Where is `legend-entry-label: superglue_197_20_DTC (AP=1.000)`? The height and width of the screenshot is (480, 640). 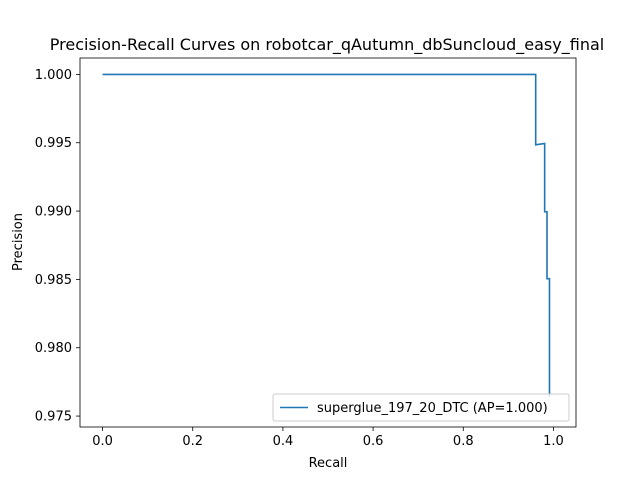 legend-entry-label: superglue_197_20_DTC (AP=1.000) is located at coordinates (432, 408).